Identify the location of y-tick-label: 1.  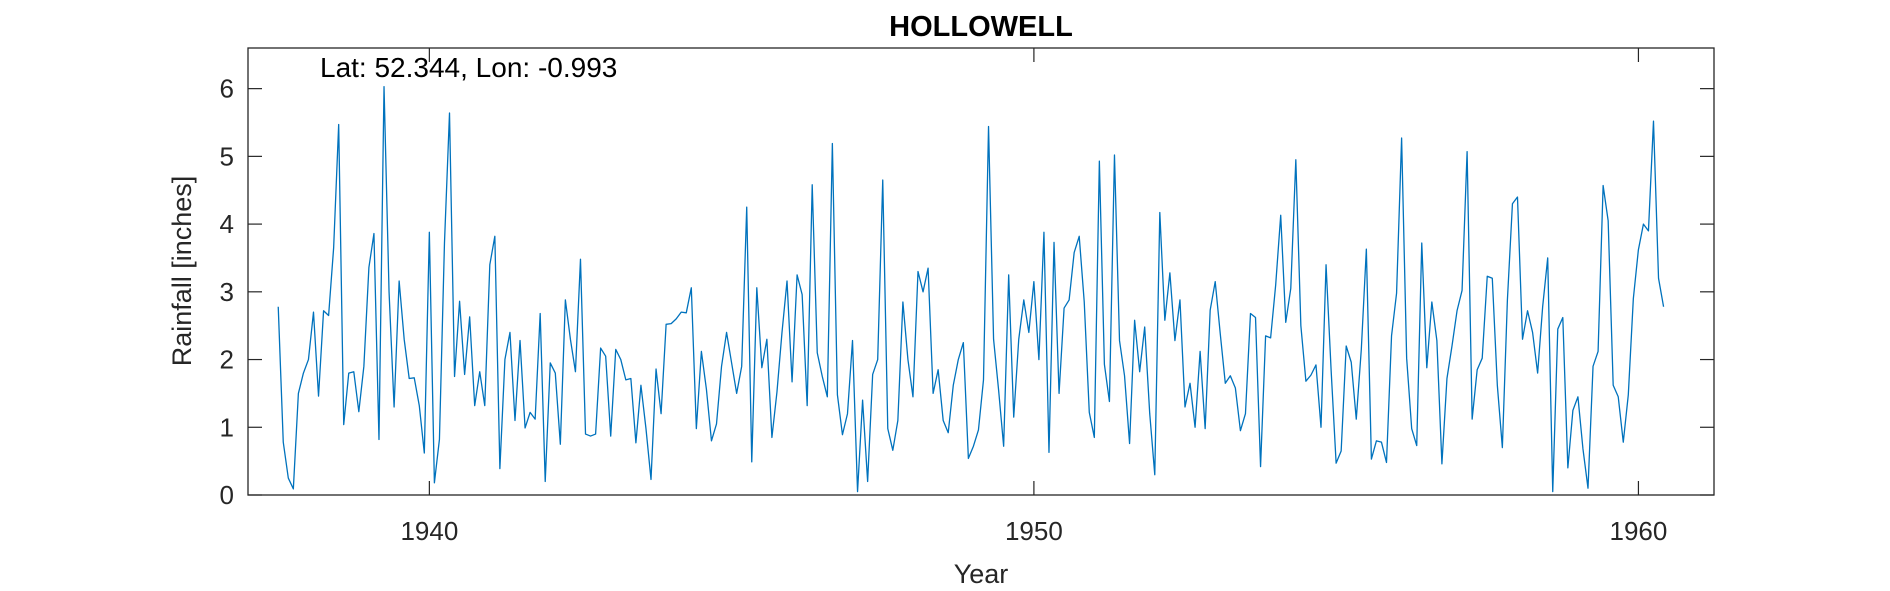
(227, 427).